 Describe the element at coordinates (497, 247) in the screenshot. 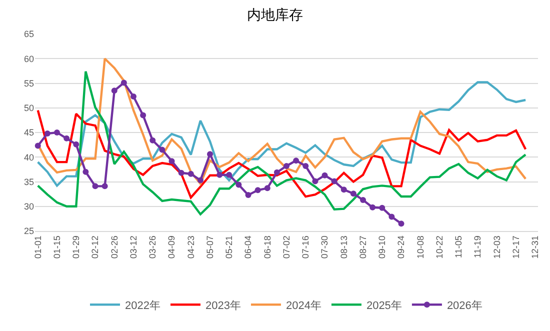

I see `x-tick-label: 12-03` at that location.